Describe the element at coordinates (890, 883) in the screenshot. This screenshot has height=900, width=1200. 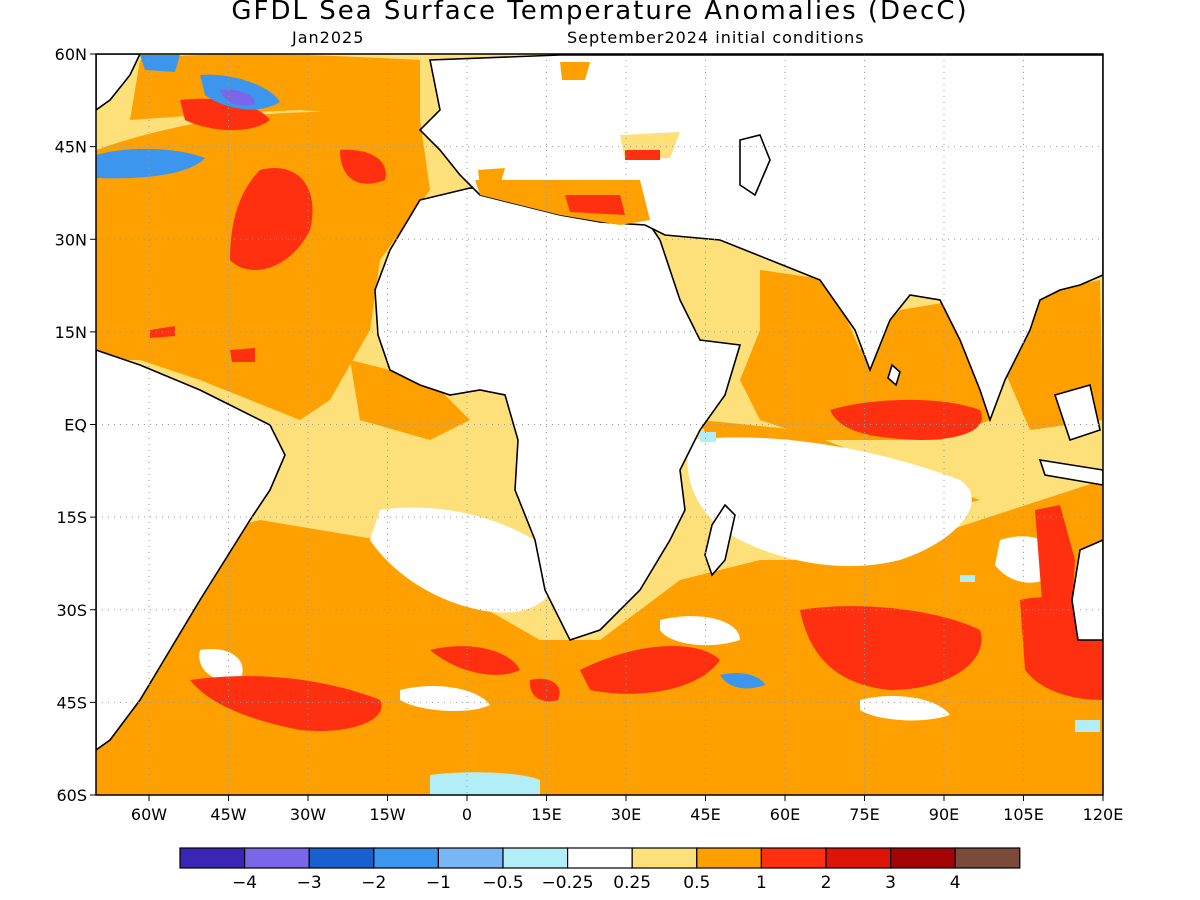
I see `colorbar-label: 3` at that location.